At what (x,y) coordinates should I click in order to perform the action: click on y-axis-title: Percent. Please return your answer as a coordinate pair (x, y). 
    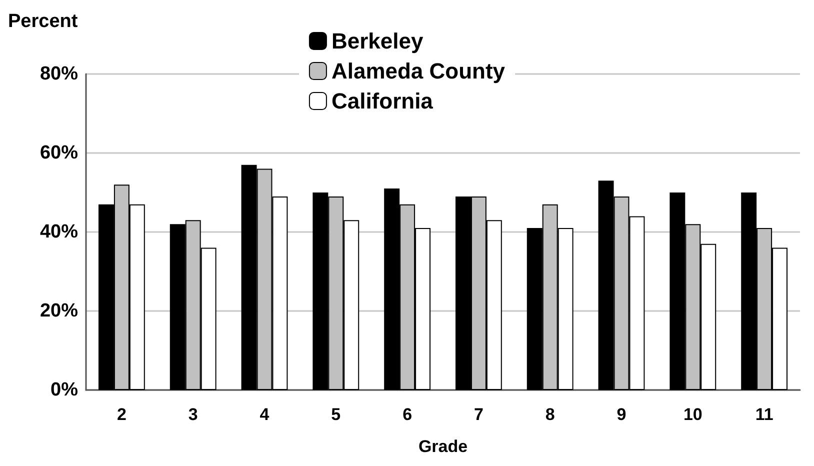
    Looking at the image, I should click on (43, 21).